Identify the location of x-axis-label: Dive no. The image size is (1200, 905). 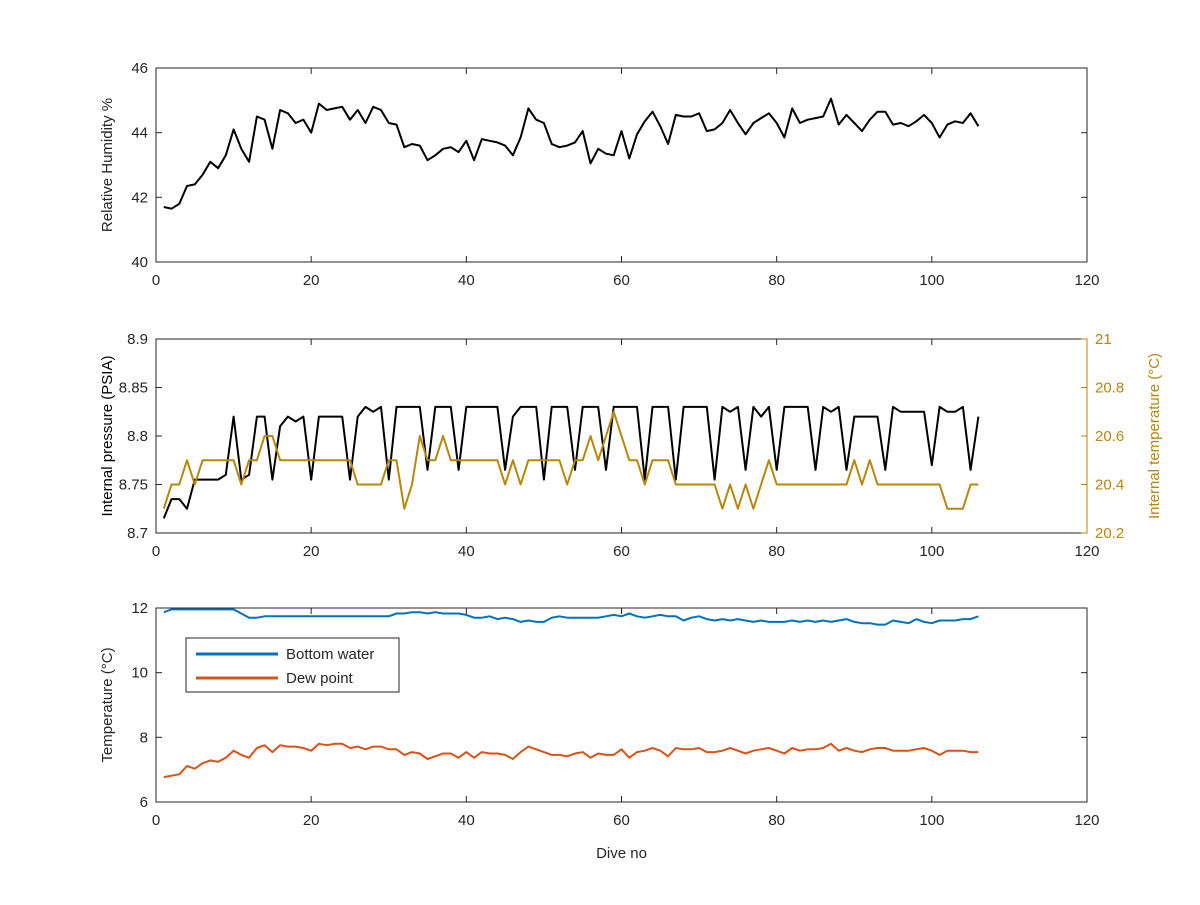
(621, 853).